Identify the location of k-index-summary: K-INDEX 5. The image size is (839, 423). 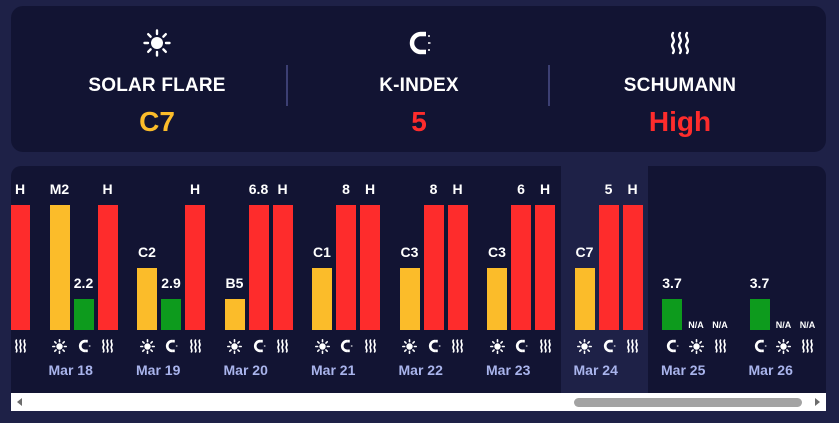
(419, 79).